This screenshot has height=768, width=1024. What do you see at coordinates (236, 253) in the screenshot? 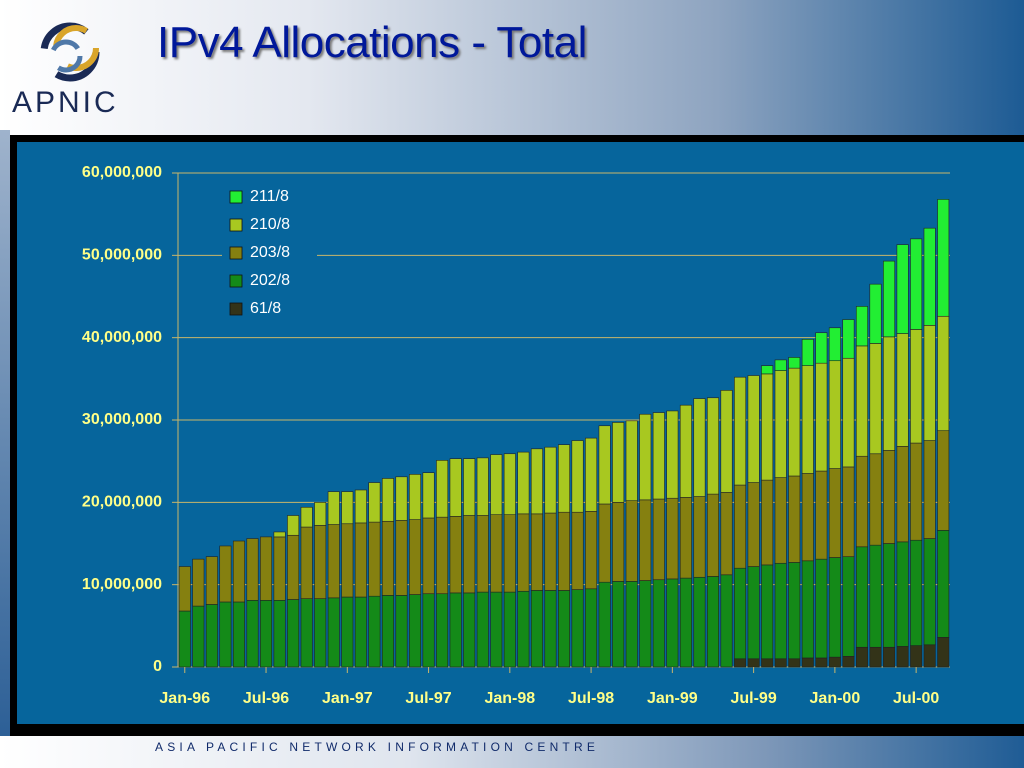
I see `legend-swatch` at bounding box center [236, 253].